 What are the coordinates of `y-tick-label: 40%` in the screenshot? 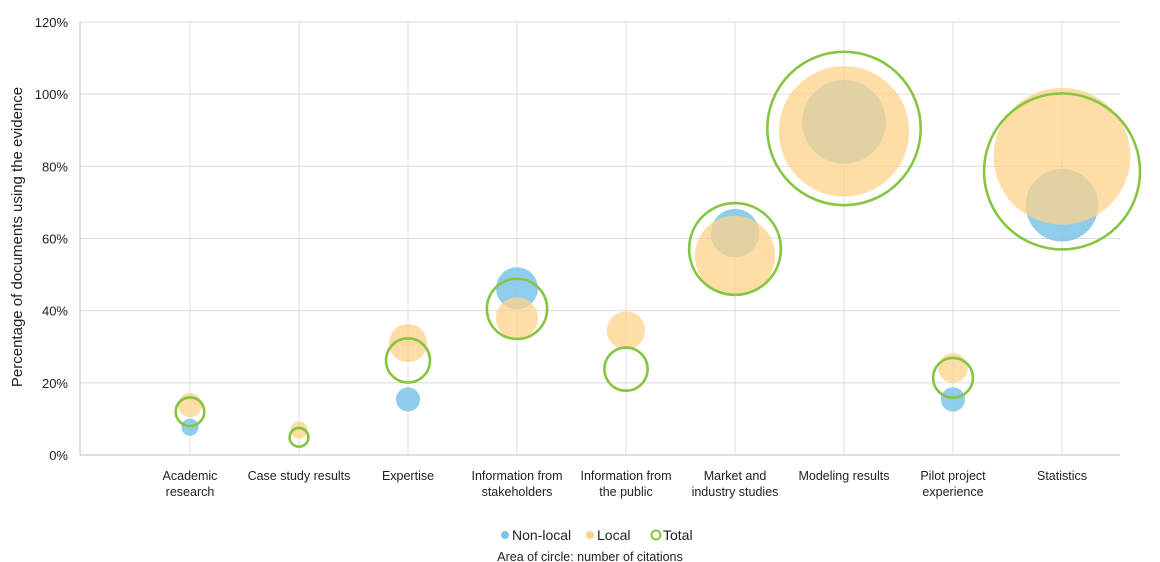 It's located at (55, 311).